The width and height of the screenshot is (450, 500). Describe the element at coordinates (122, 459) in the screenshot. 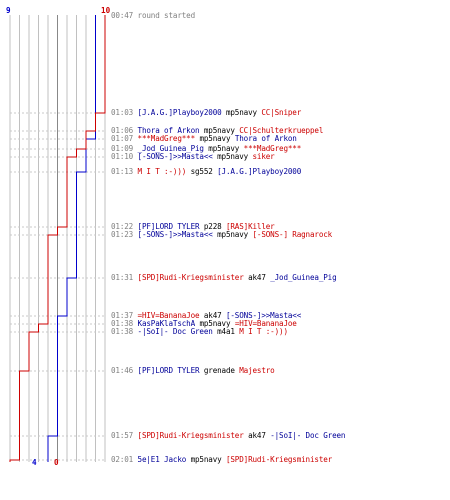

I see `event-time: 02:01` at that location.